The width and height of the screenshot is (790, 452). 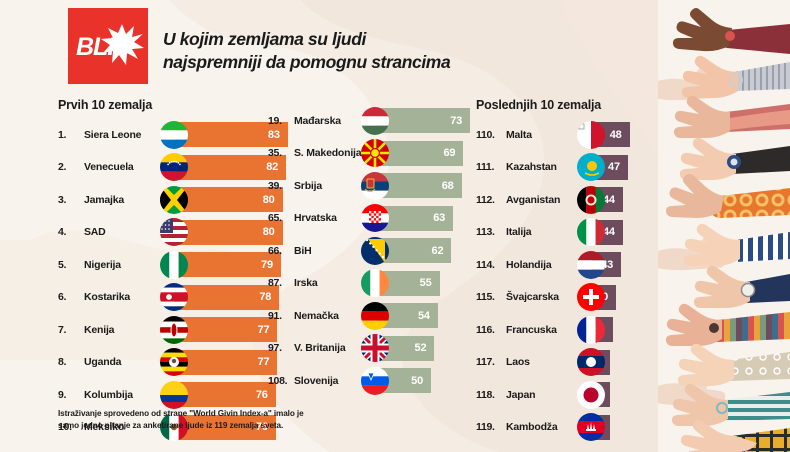 What do you see at coordinates (174, 297) in the screenshot?
I see `costa-rica-flag-icon` at bounding box center [174, 297].